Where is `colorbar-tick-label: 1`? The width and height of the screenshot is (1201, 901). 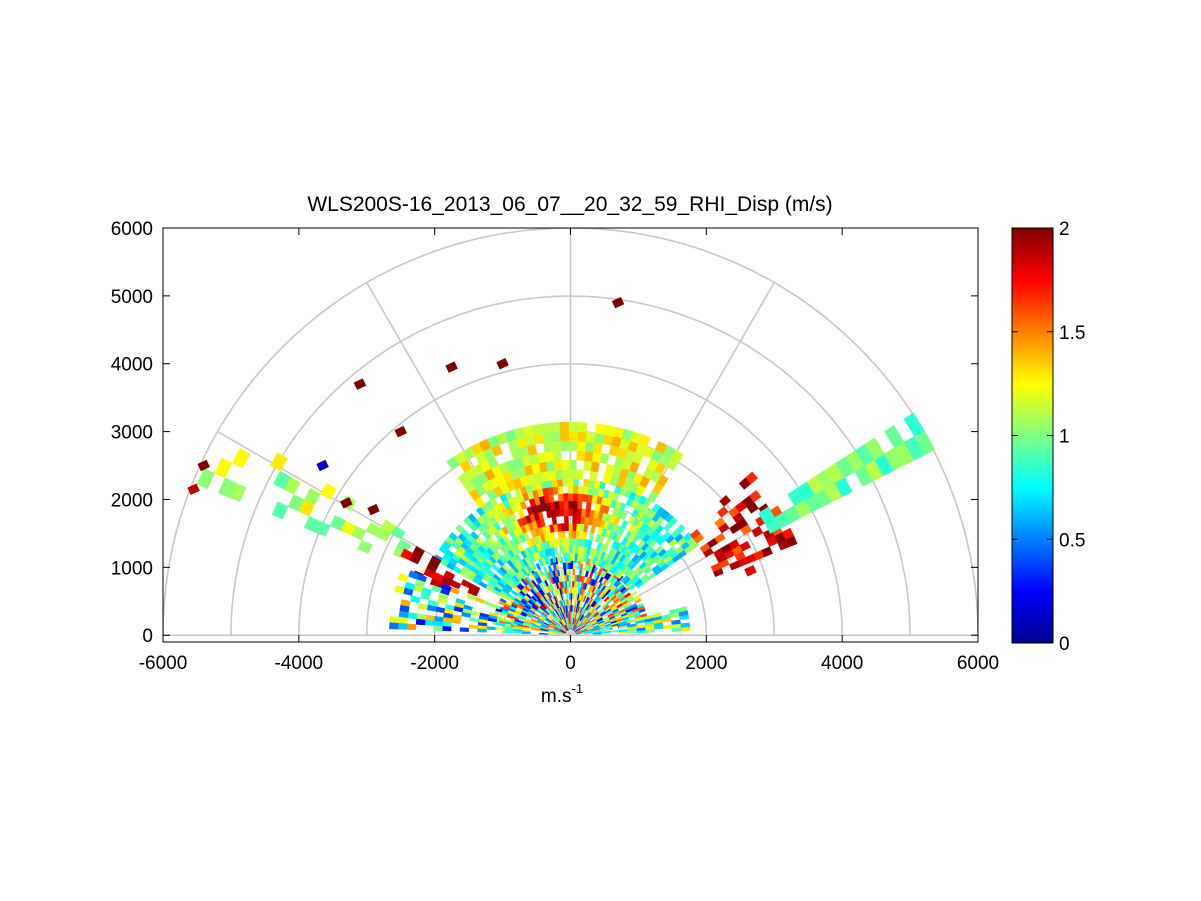
colorbar-tick-label: 1 is located at coordinates (1064, 437).